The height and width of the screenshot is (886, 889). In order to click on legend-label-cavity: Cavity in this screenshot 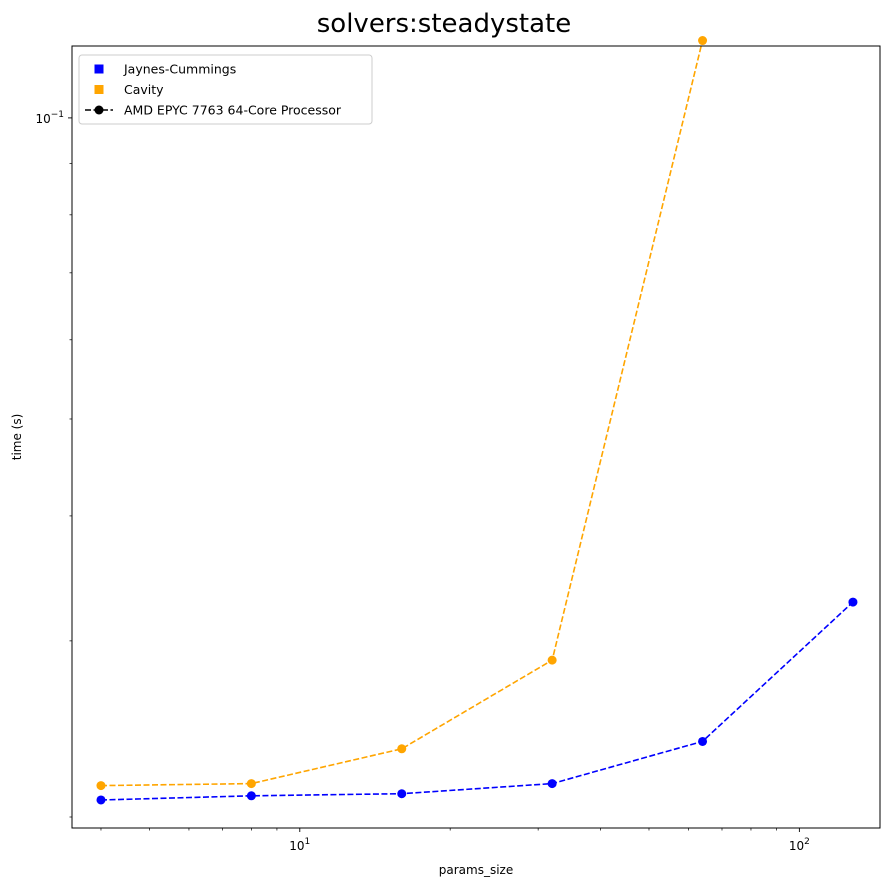, I will do `click(144, 89)`.